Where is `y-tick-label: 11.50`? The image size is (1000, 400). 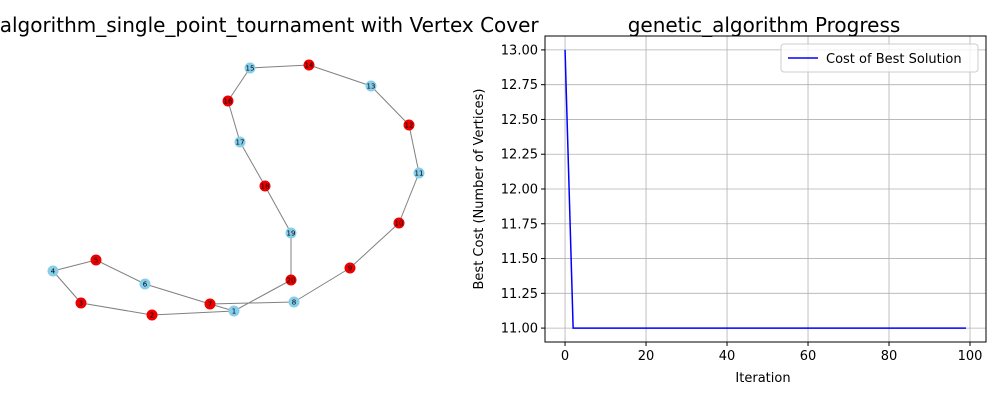
y-tick-label: 11.50 is located at coordinates (519, 259).